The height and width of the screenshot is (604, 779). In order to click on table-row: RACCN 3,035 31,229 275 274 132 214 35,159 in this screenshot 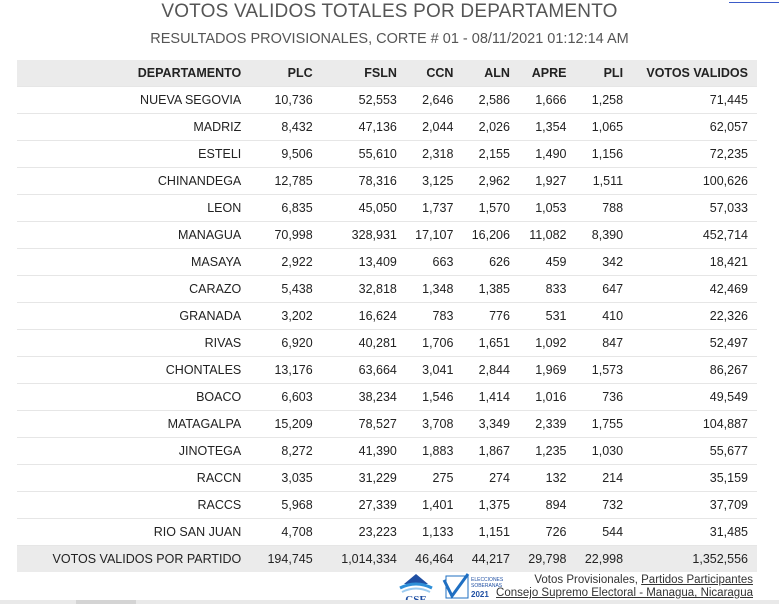, I will do `click(387, 478)`.